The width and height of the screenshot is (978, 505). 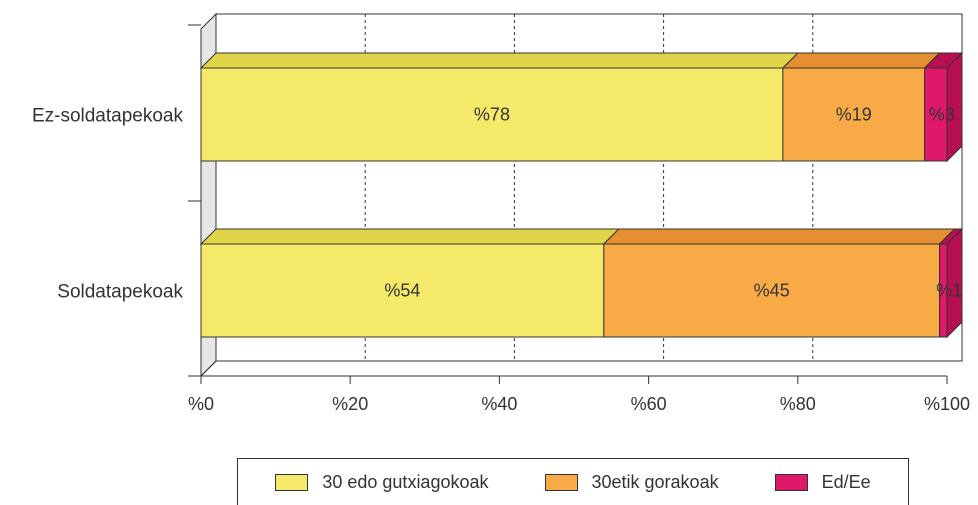 I want to click on category-label-1: Soldatapekoak, so click(x=120, y=292).